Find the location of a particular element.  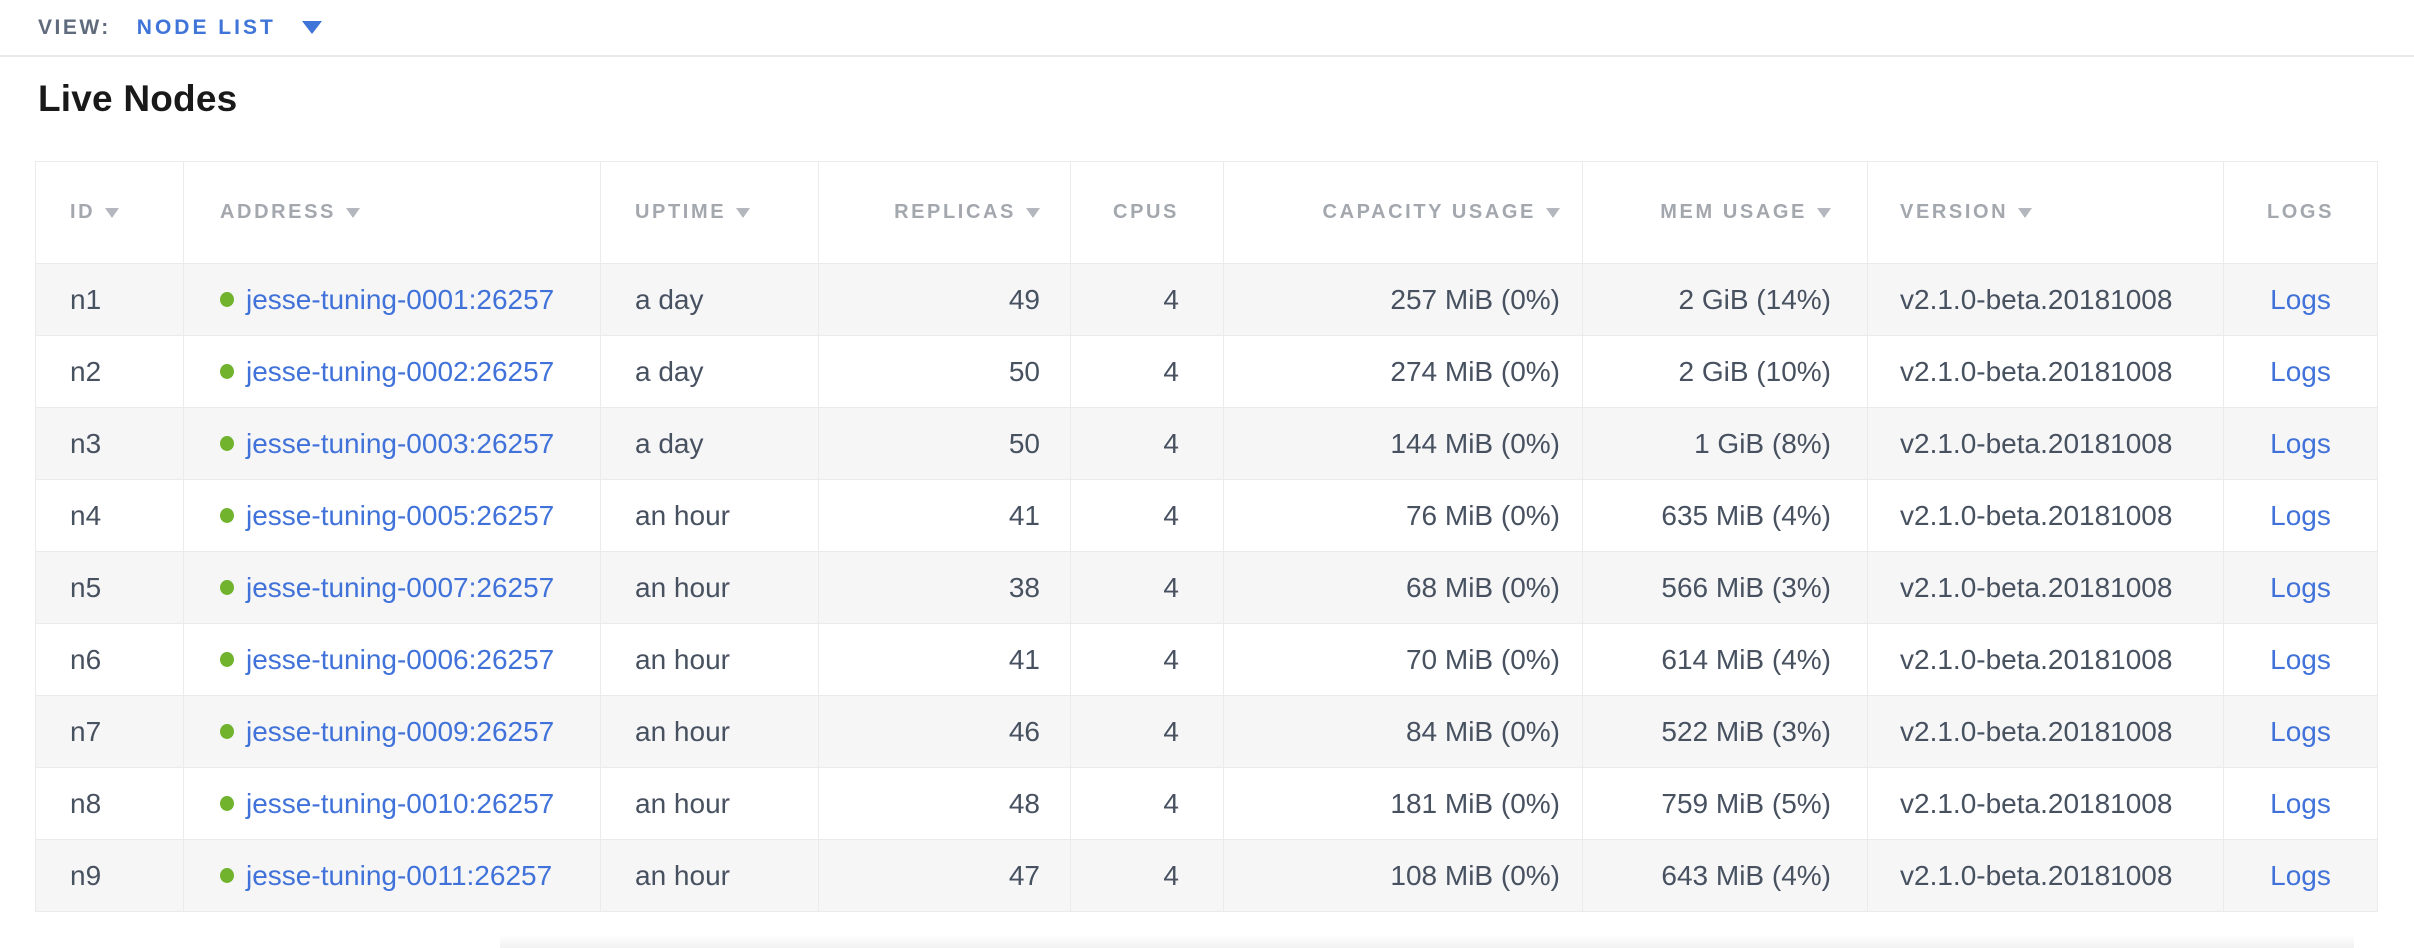

cell-id: n7 is located at coordinates (109, 731).